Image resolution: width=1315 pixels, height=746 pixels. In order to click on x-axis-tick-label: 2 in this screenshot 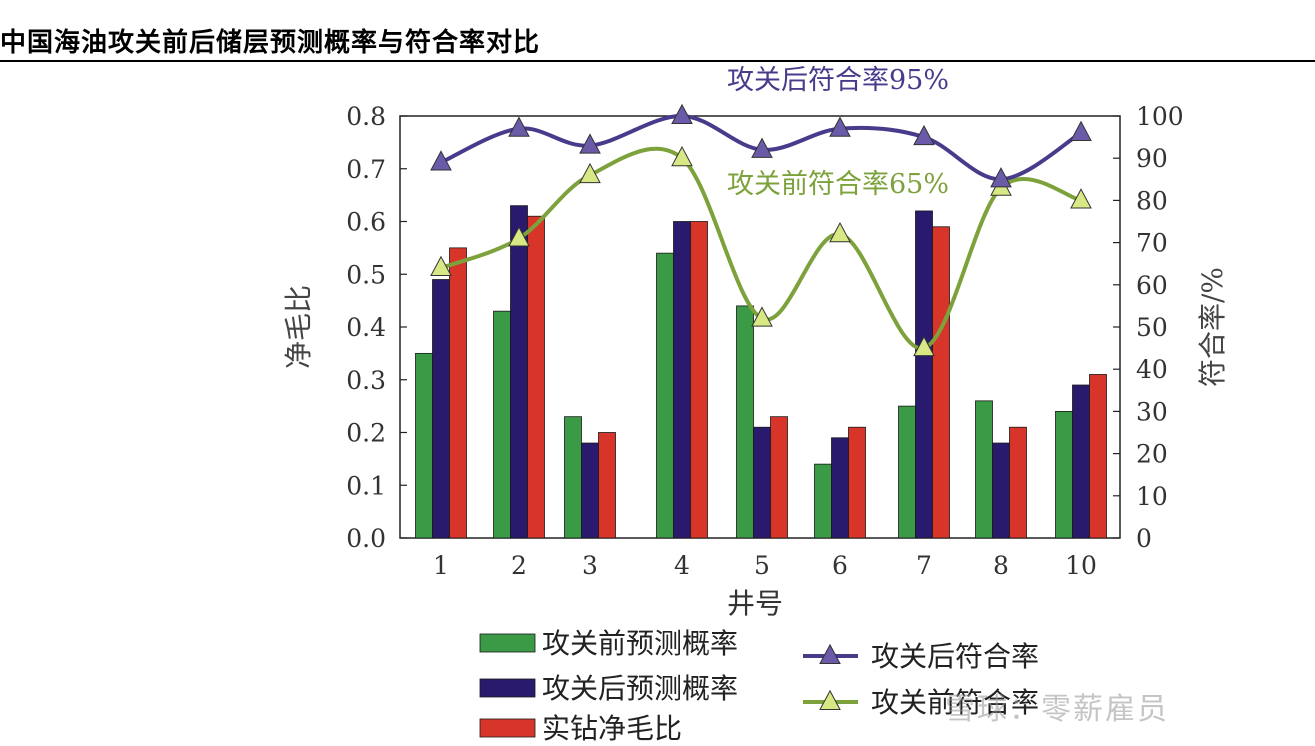, I will do `click(519, 565)`.